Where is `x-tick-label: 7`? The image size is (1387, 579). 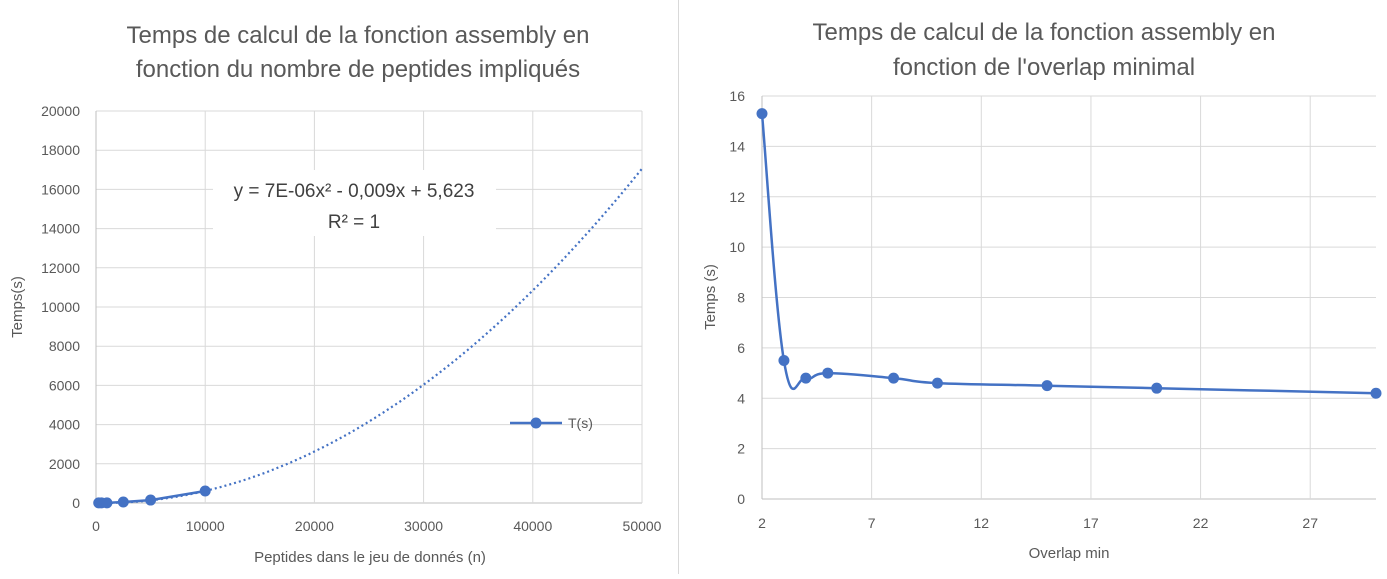
x-tick-label: 7 is located at coordinates (872, 523).